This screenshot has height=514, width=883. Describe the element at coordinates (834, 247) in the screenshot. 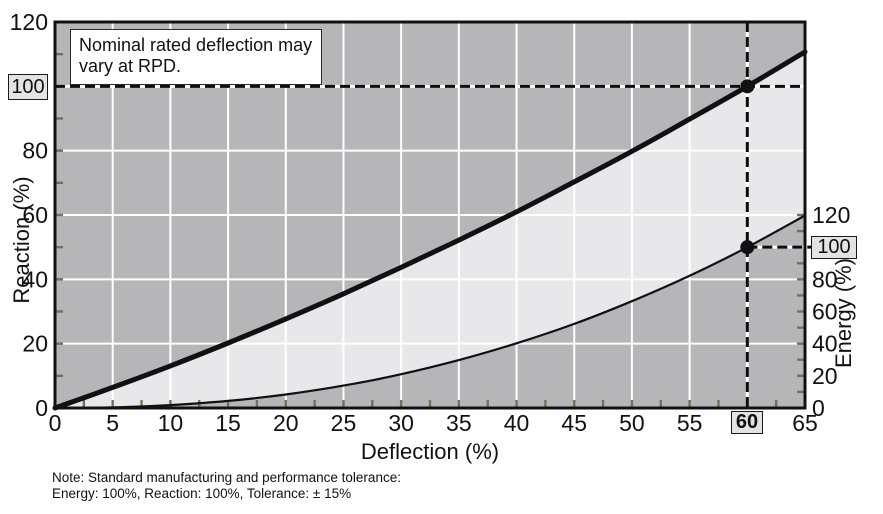

I see `energy-100-callout: 100` at that location.